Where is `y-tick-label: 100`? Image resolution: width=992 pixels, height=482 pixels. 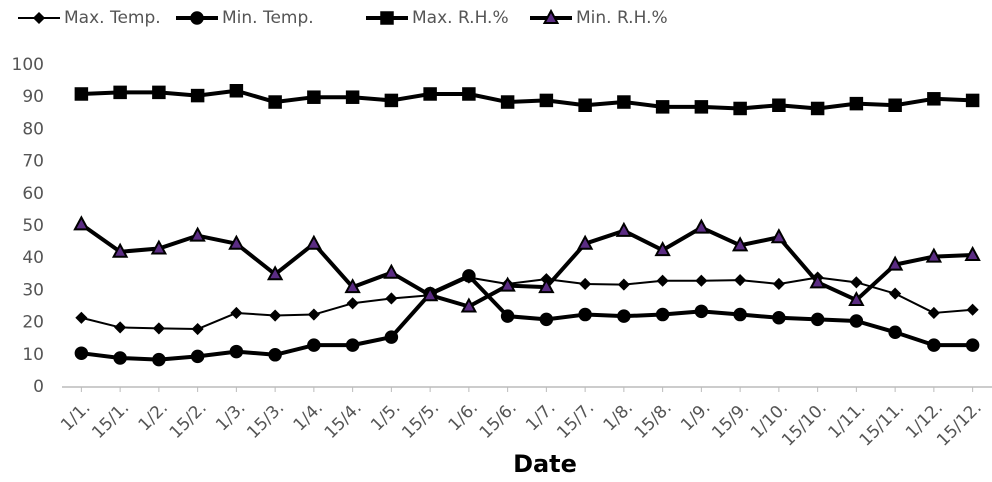
y-tick-label: 100 is located at coordinates (28, 65).